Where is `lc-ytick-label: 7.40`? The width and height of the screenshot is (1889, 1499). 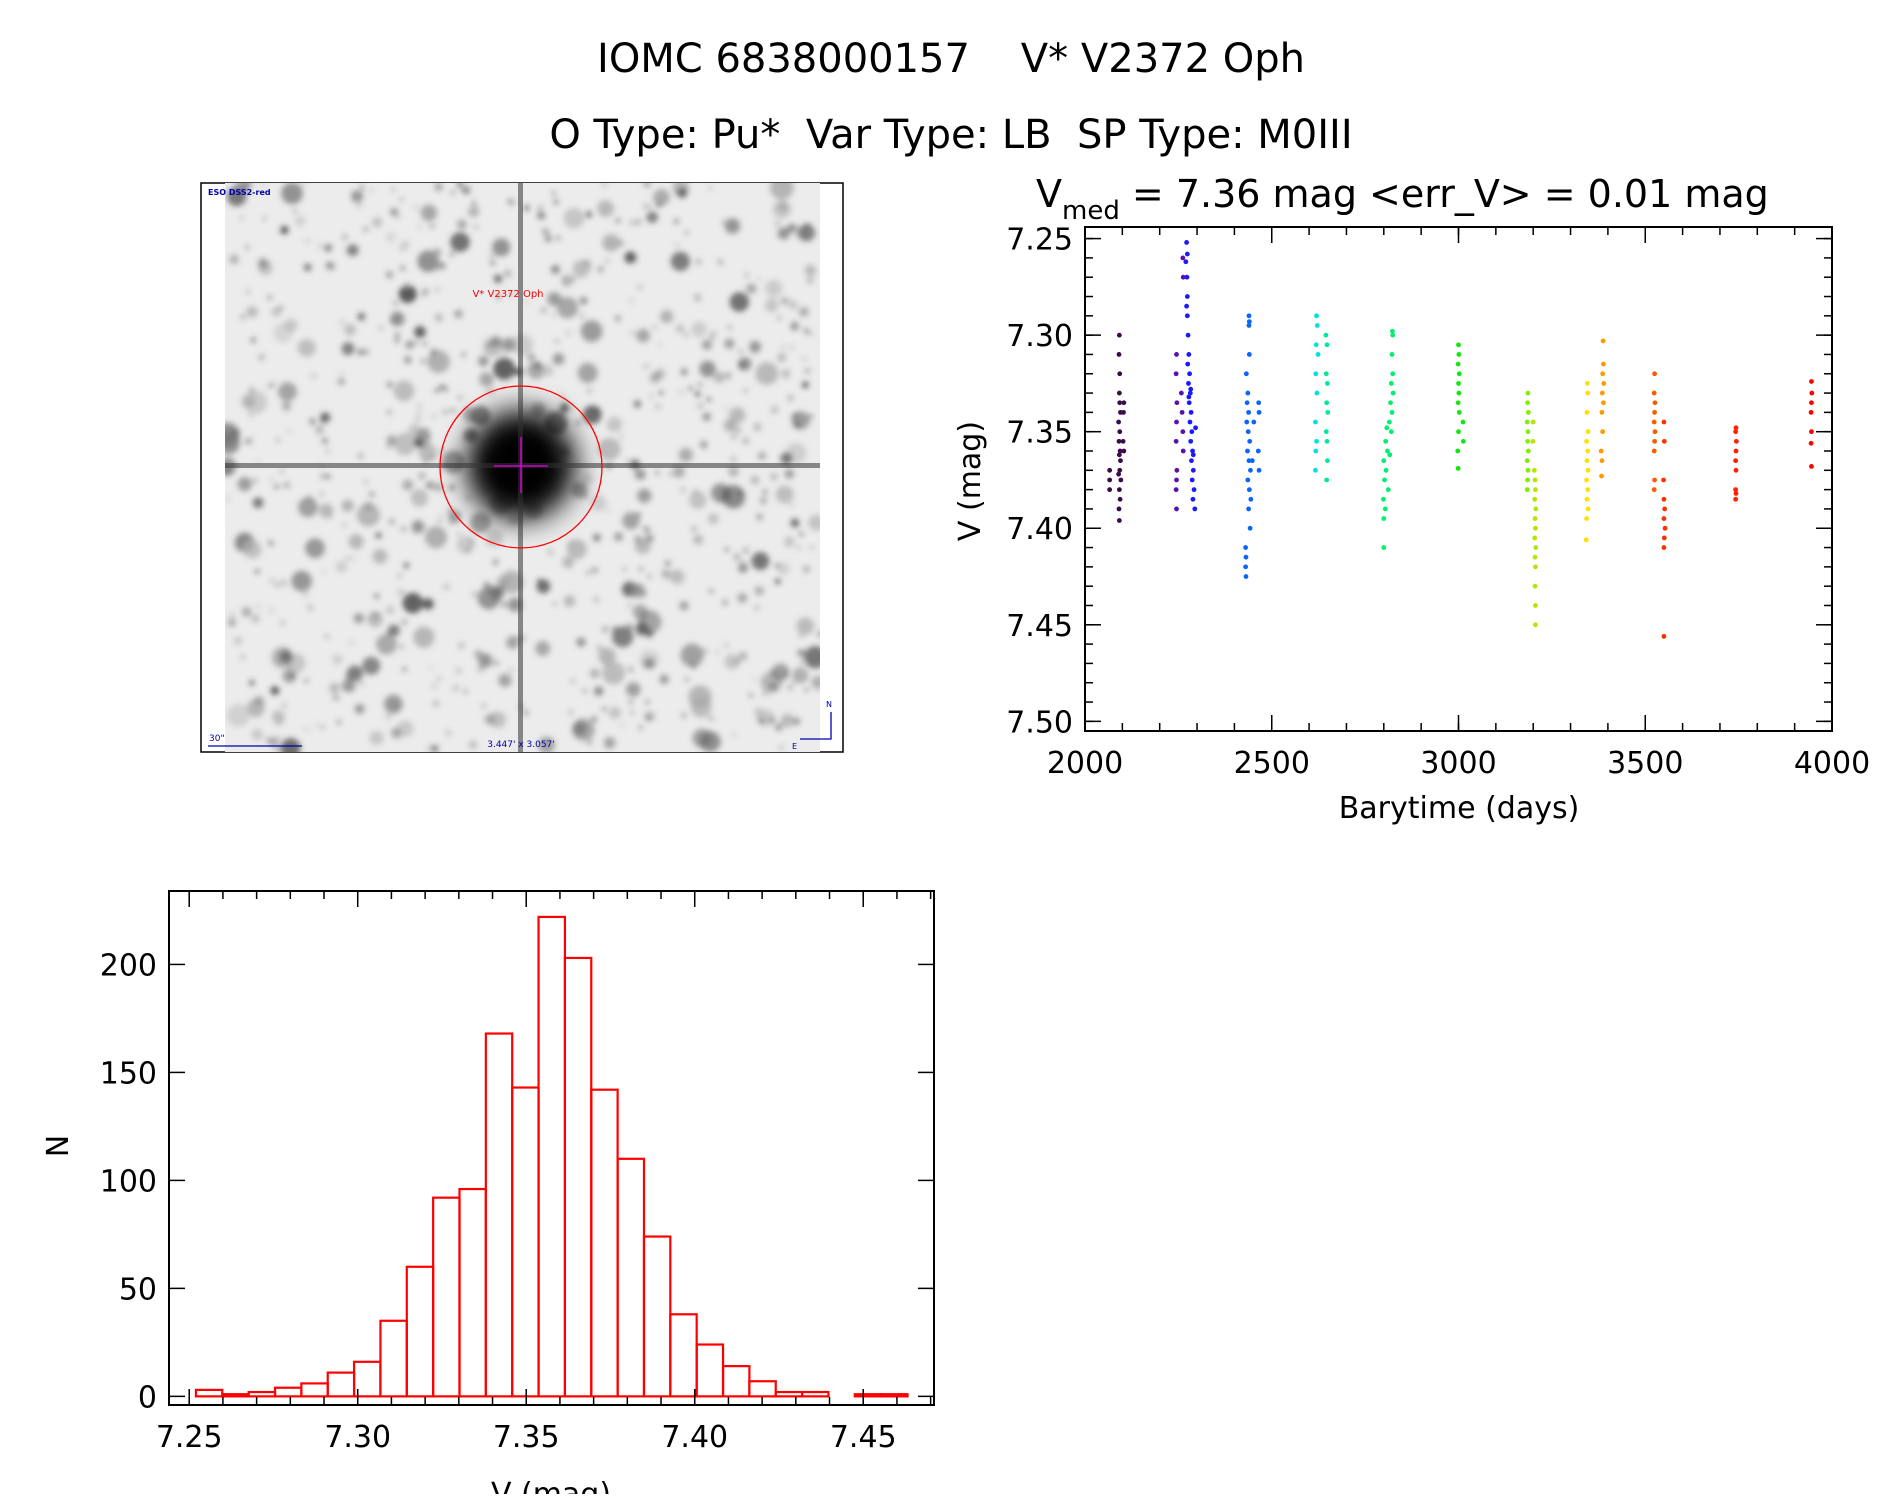 lc-ytick-label: 7.40 is located at coordinates (1039, 529).